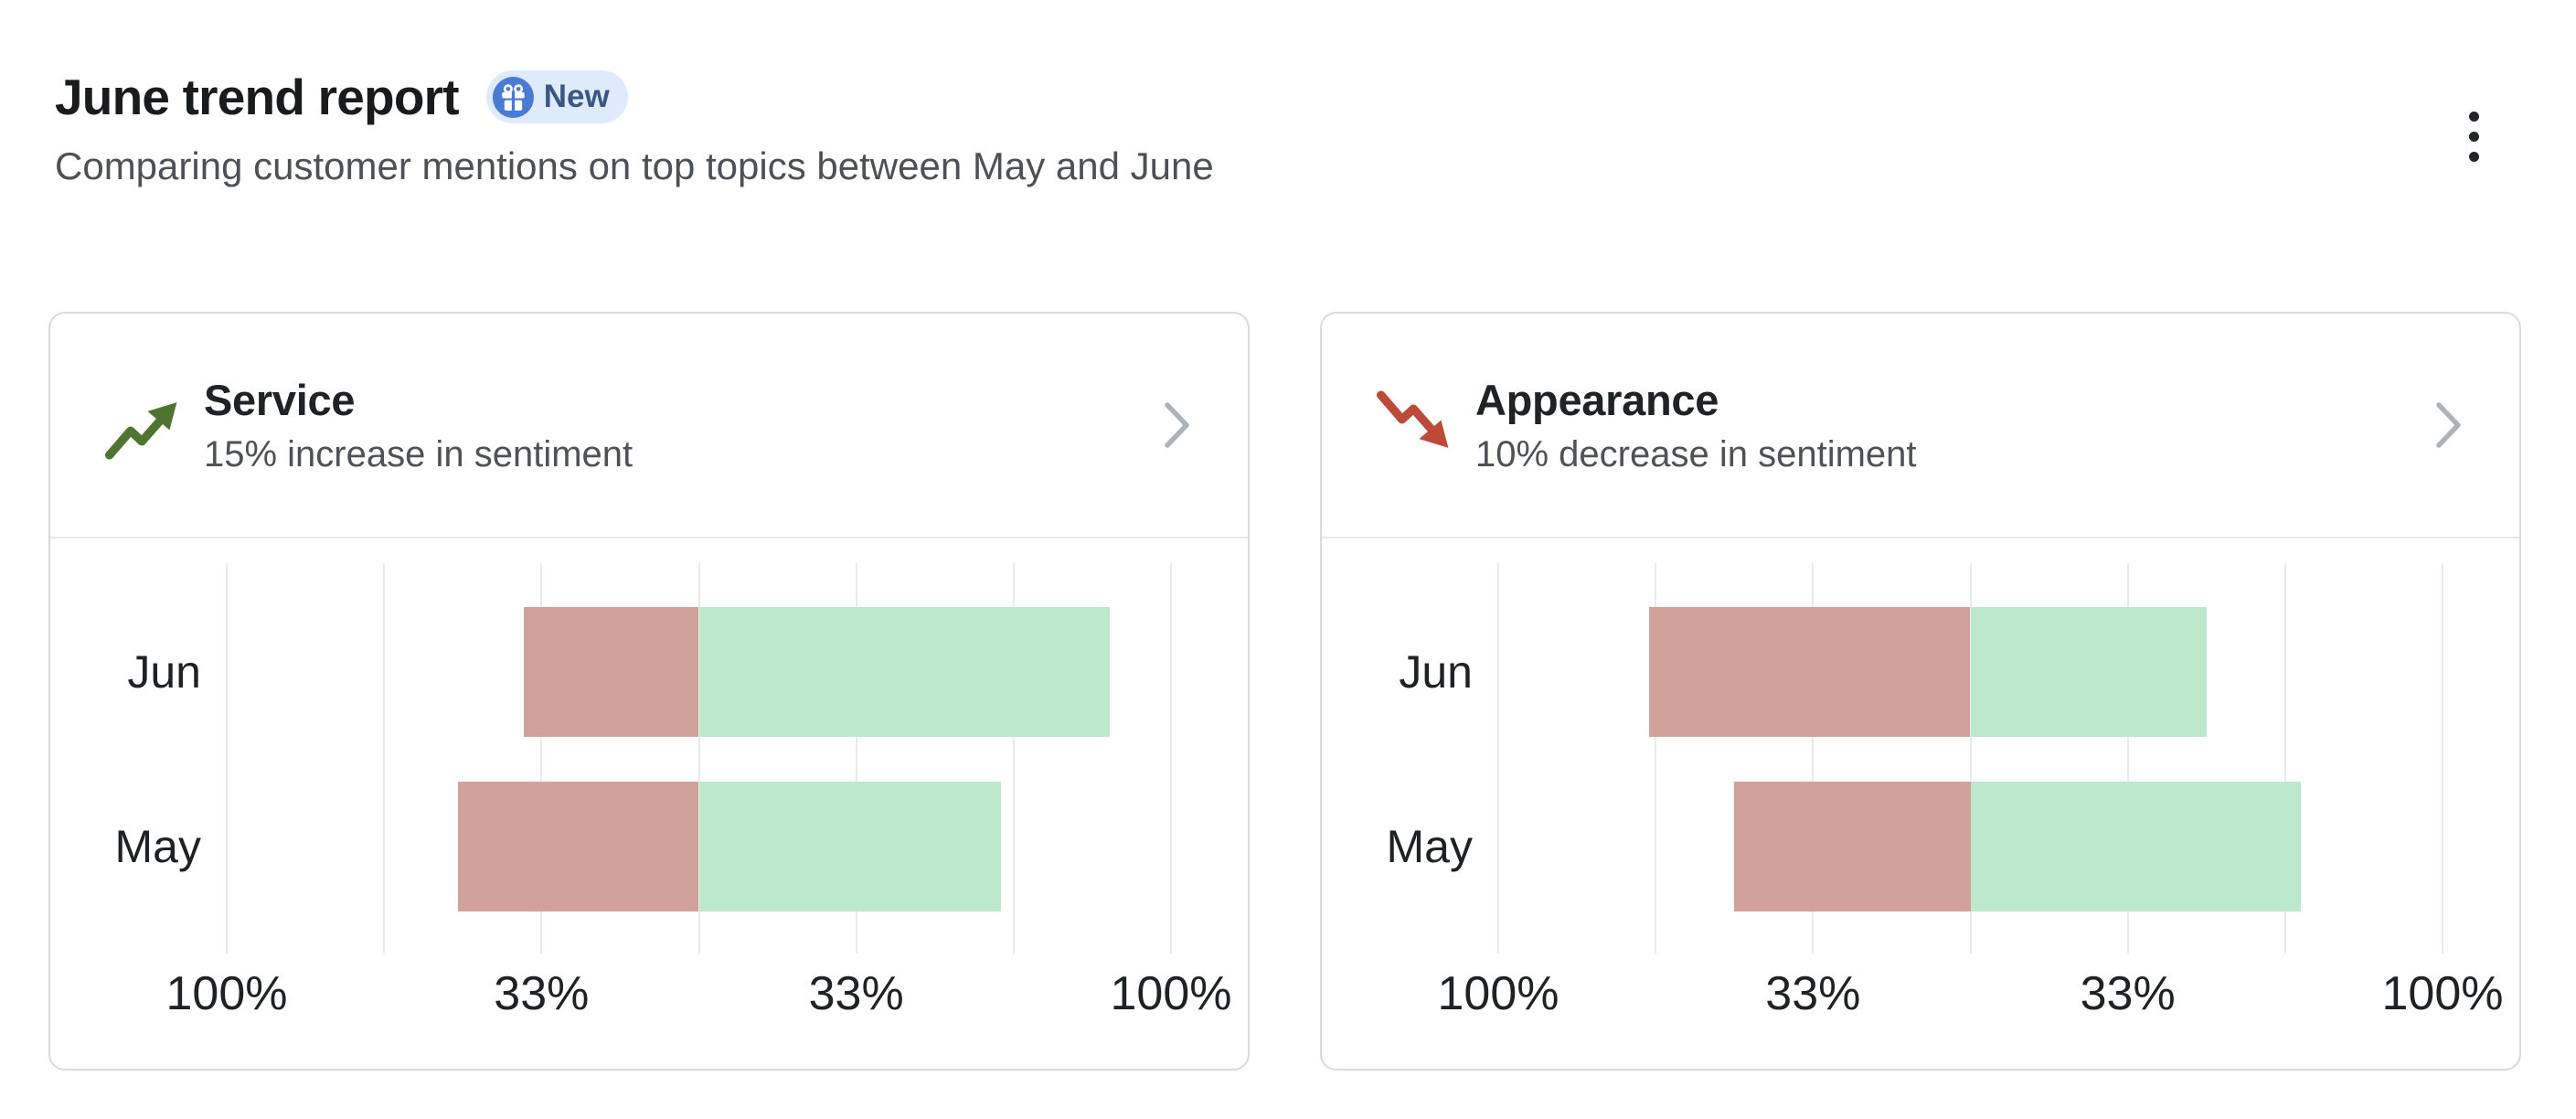 The image size is (2576, 1119). What do you see at coordinates (280, 399) in the screenshot?
I see `card-title: Service` at bounding box center [280, 399].